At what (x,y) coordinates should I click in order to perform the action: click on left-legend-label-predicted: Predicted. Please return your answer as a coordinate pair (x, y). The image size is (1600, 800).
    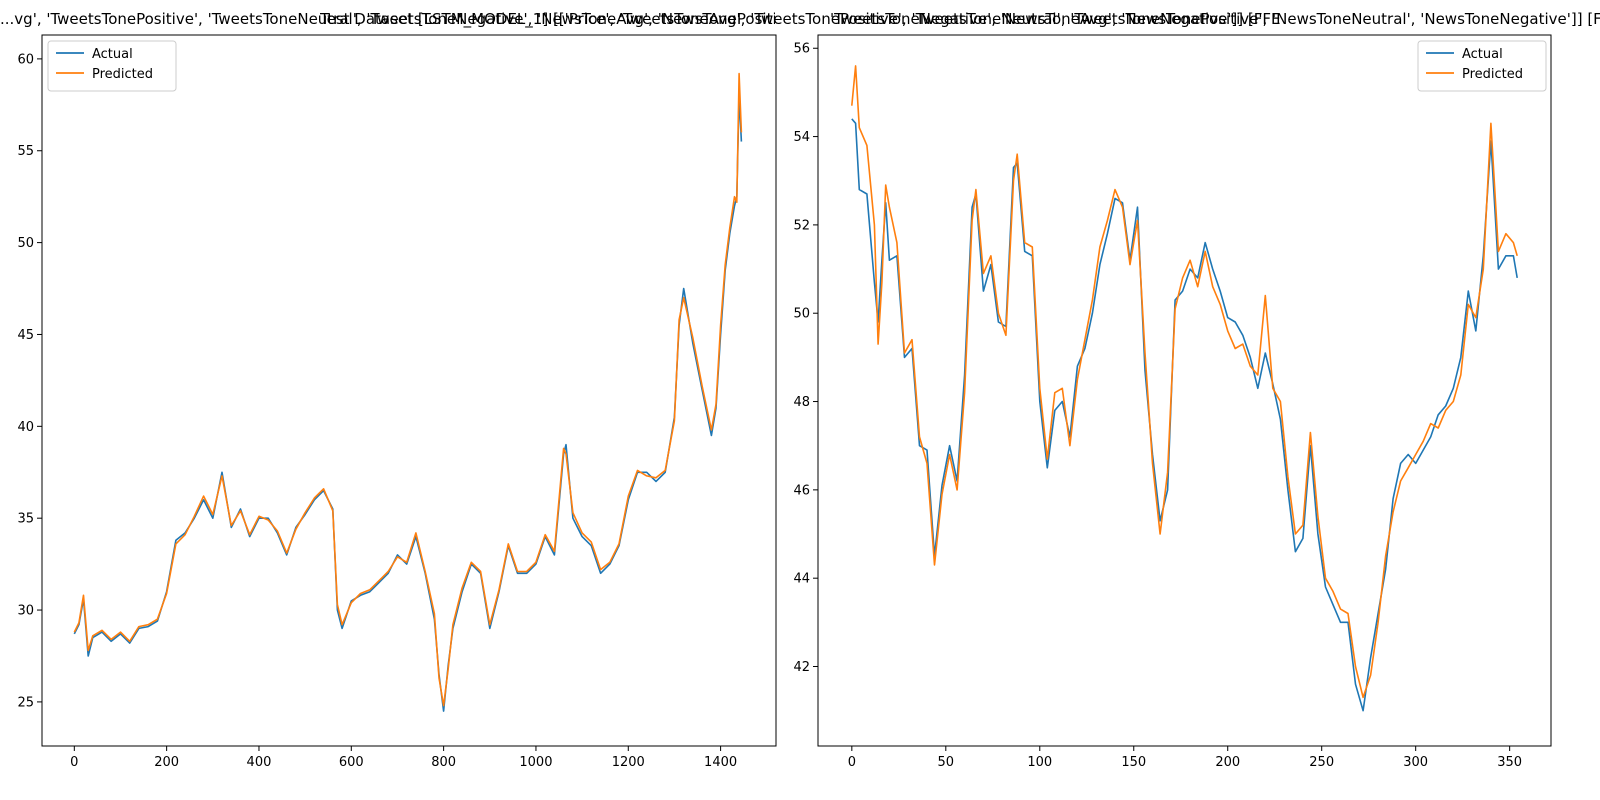
    Looking at the image, I should click on (122, 74).